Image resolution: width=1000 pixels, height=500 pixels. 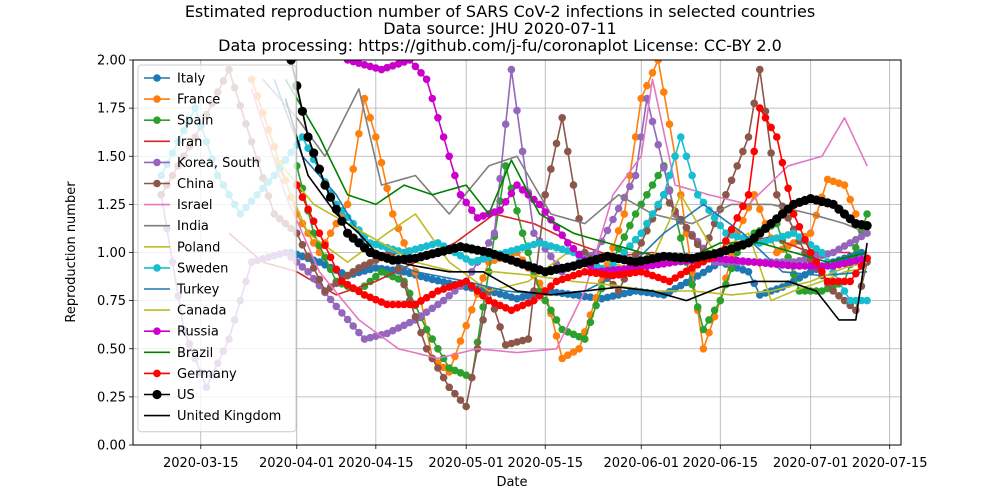 What do you see at coordinates (195, 205) in the screenshot?
I see `legend-label: Israel` at bounding box center [195, 205].